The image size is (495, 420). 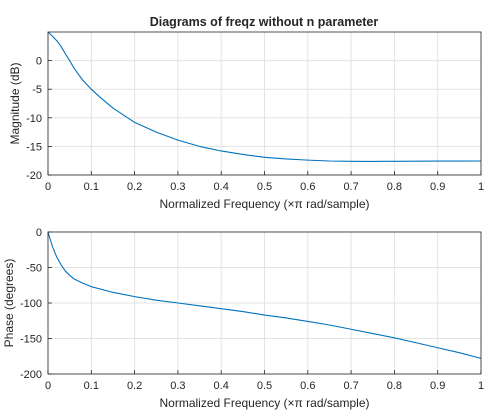 What do you see at coordinates (31, 304) in the screenshot?
I see `y-tick-label: -100` at bounding box center [31, 304].